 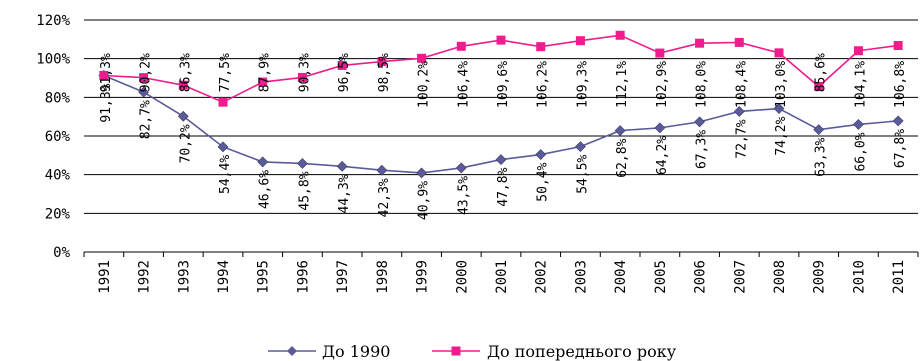 I want to click on y-tick-label: 40%, so click(x=58, y=176).